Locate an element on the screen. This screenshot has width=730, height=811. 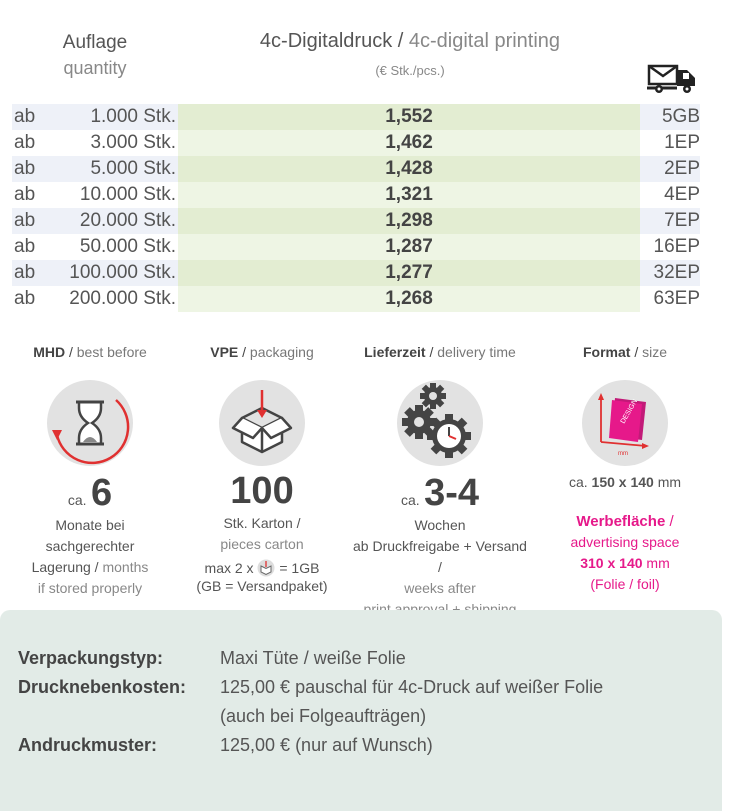
row-shipping: 63EP is located at coordinates (676, 298).